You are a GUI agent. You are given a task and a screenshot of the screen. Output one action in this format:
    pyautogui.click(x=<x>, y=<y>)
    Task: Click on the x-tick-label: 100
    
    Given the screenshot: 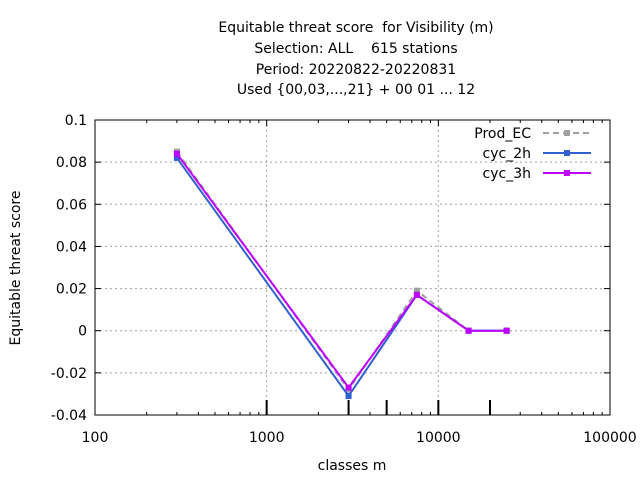 What is the action you would take?
    pyautogui.click(x=95, y=438)
    